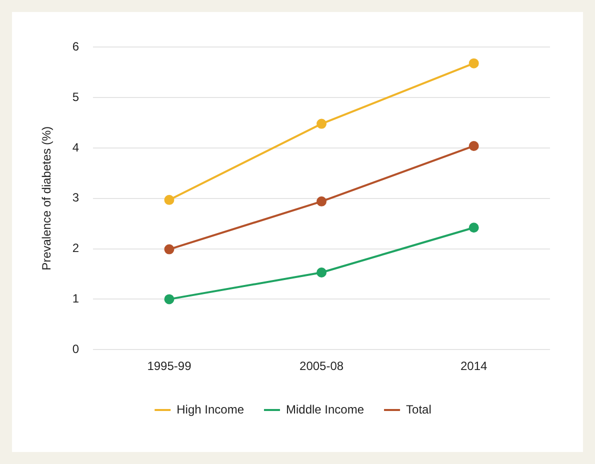 The width and height of the screenshot is (595, 464). What do you see at coordinates (76, 349) in the screenshot?
I see `y-tick-label: 0` at bounding box center [76, 349].